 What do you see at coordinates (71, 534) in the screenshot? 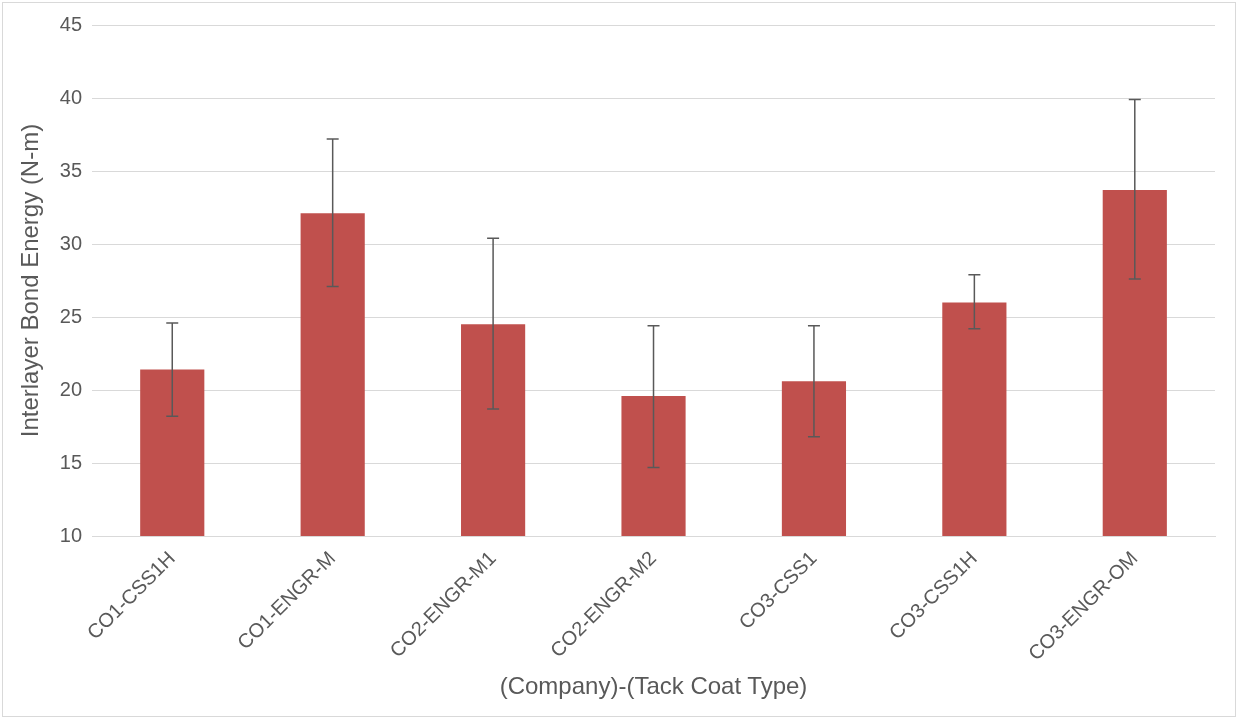
I see `y-tick-label: 10` at bounding box center [71, 534].